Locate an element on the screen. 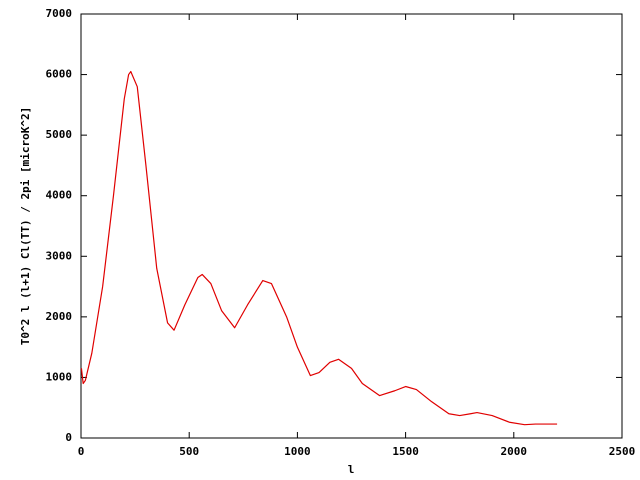 The height and width of the screenshot is (480, 640). y-tick-label: 7000 is located at coordinates (59, 13).